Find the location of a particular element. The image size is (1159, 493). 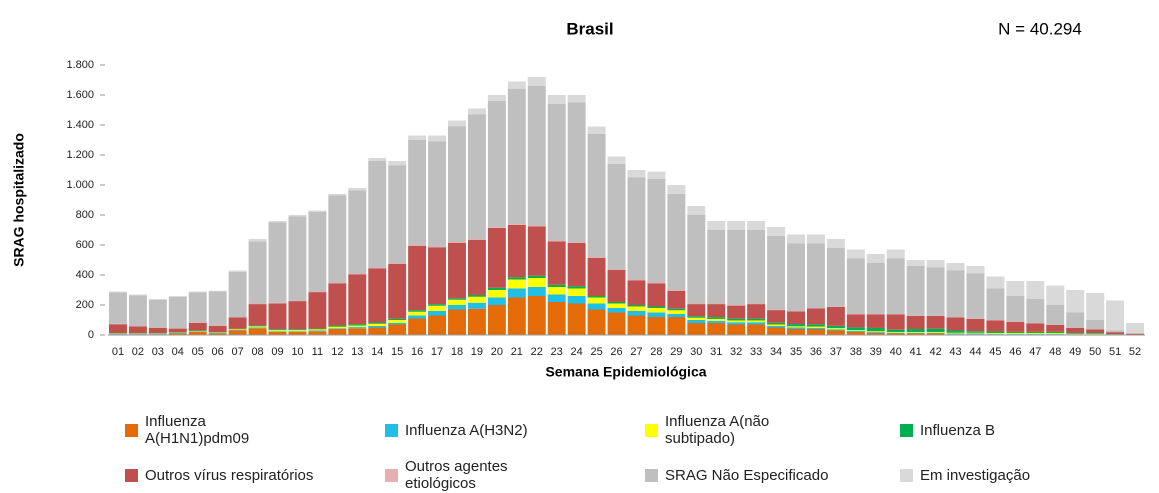

legend-swatch is located at coordinates (651, 475).